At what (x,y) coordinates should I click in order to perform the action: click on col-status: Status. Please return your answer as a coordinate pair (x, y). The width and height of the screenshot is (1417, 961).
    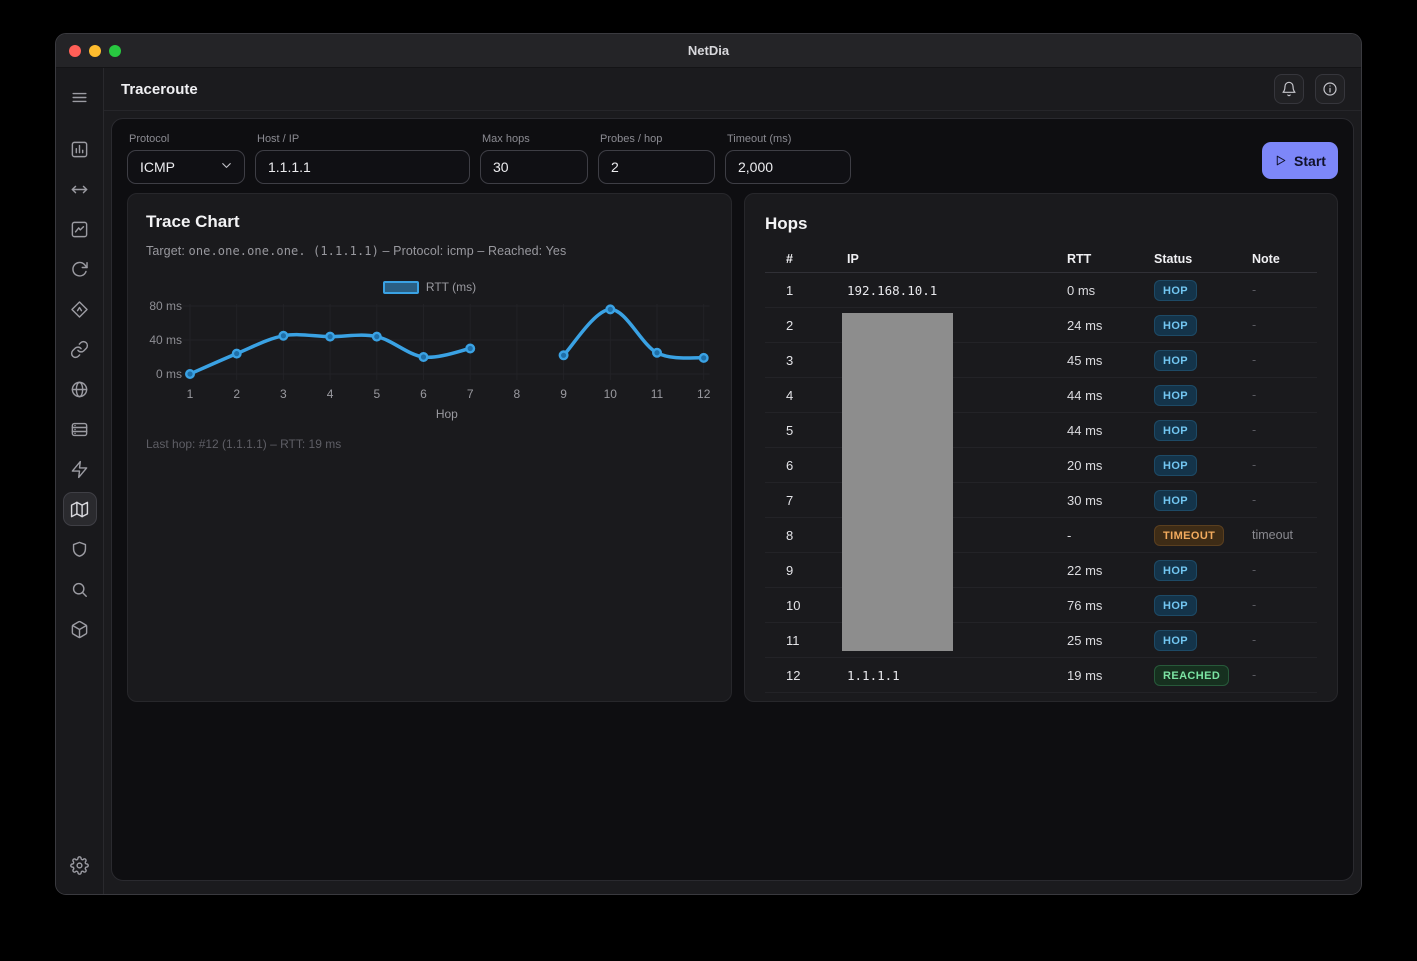
    Looking at the image, I should click on (1173, 259).